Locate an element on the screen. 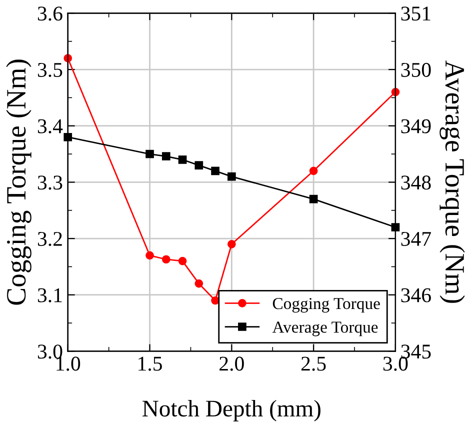  x-tick-label: 1.5 is located at coordinates (150, 363).